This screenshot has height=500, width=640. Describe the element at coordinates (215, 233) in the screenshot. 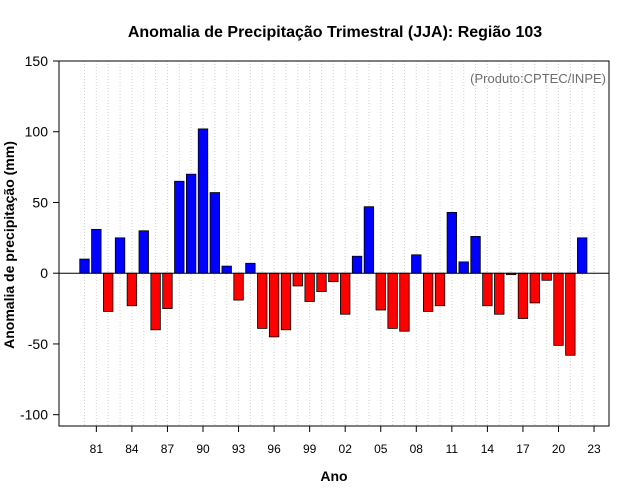

I see `bar-1991` at that location.